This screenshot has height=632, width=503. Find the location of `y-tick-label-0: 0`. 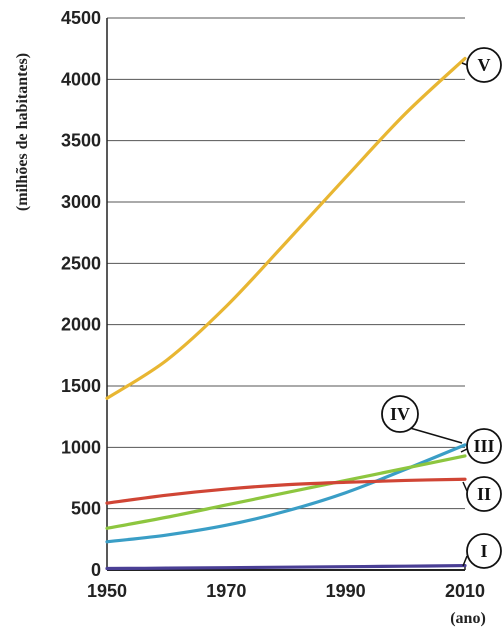

y-tick-label-0: 0 is located at coordinates (96, 570).